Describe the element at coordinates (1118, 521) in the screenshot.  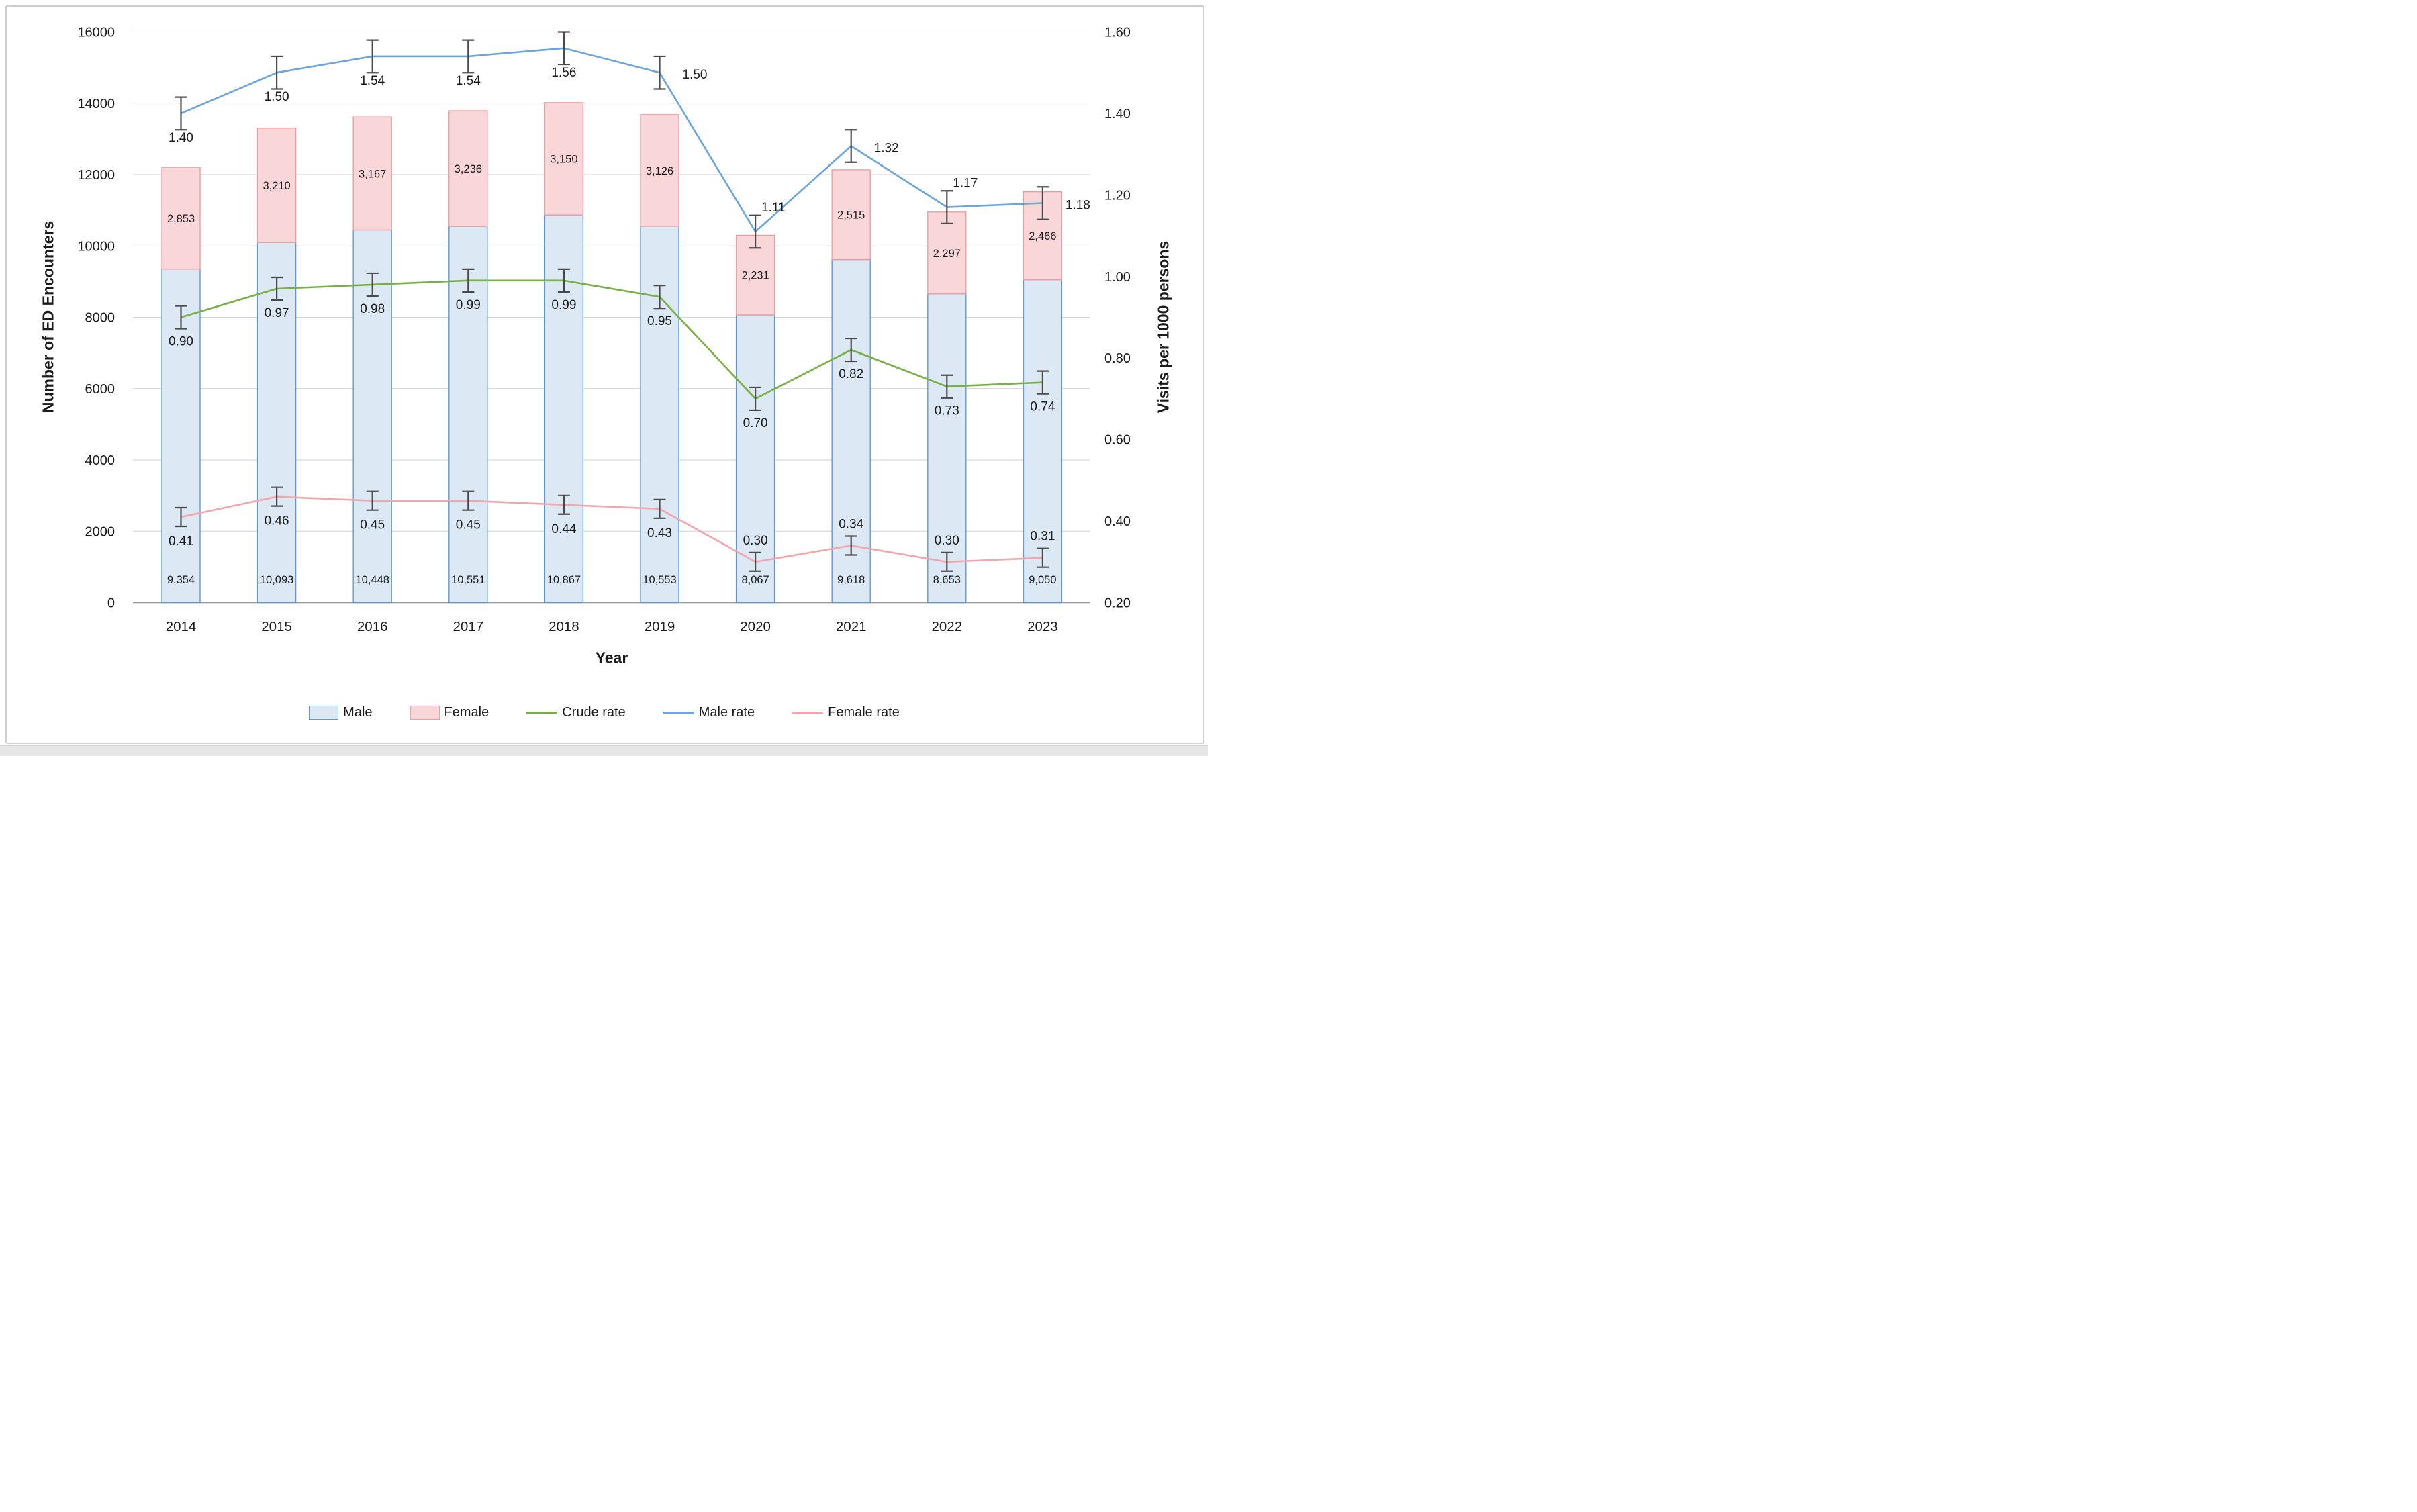
I see `y-right-tick-0.40: 0.40` at that location.